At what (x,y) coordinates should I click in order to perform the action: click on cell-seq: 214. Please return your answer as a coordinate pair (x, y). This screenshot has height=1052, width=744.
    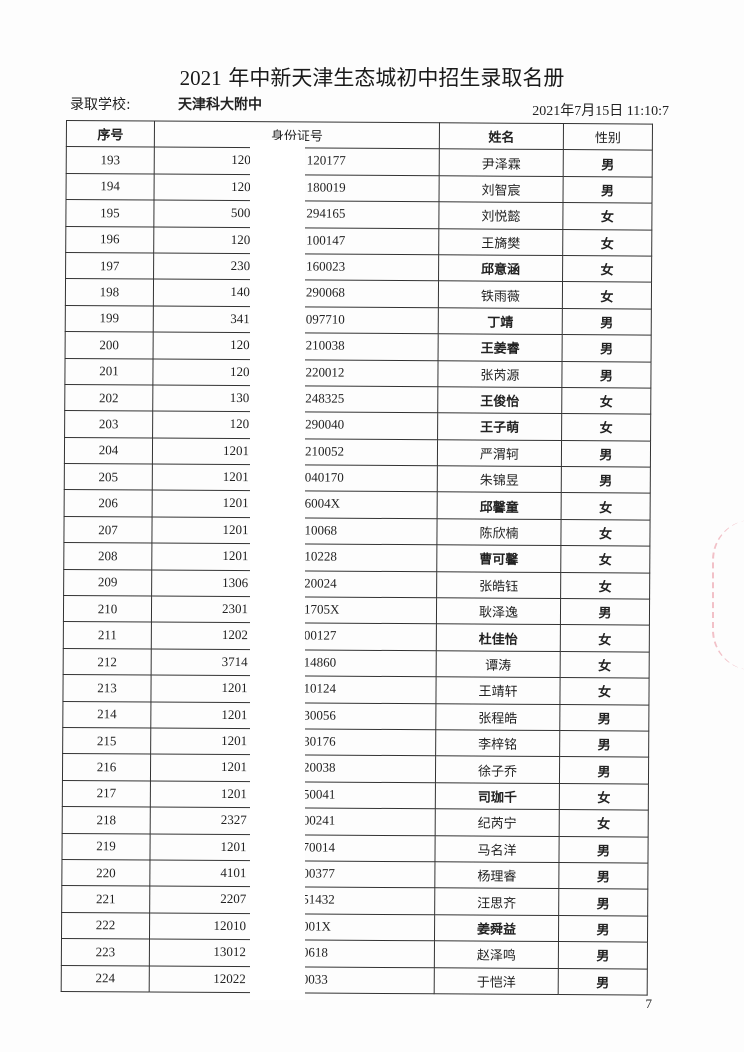
    Looking at the image, I should click on (106, 715).